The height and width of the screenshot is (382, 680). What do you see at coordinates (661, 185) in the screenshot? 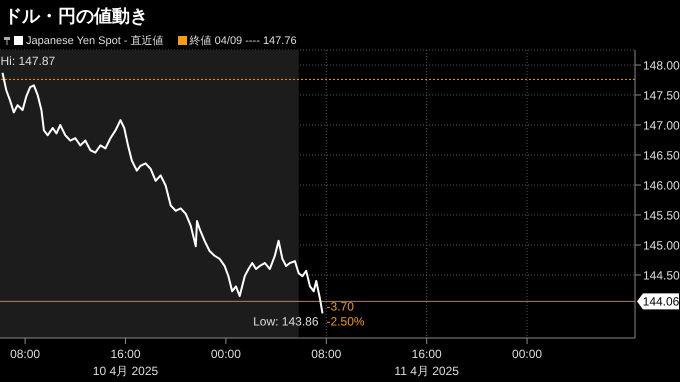
I see `y-tick-label: 146.00` at bounding box center [661, 185].